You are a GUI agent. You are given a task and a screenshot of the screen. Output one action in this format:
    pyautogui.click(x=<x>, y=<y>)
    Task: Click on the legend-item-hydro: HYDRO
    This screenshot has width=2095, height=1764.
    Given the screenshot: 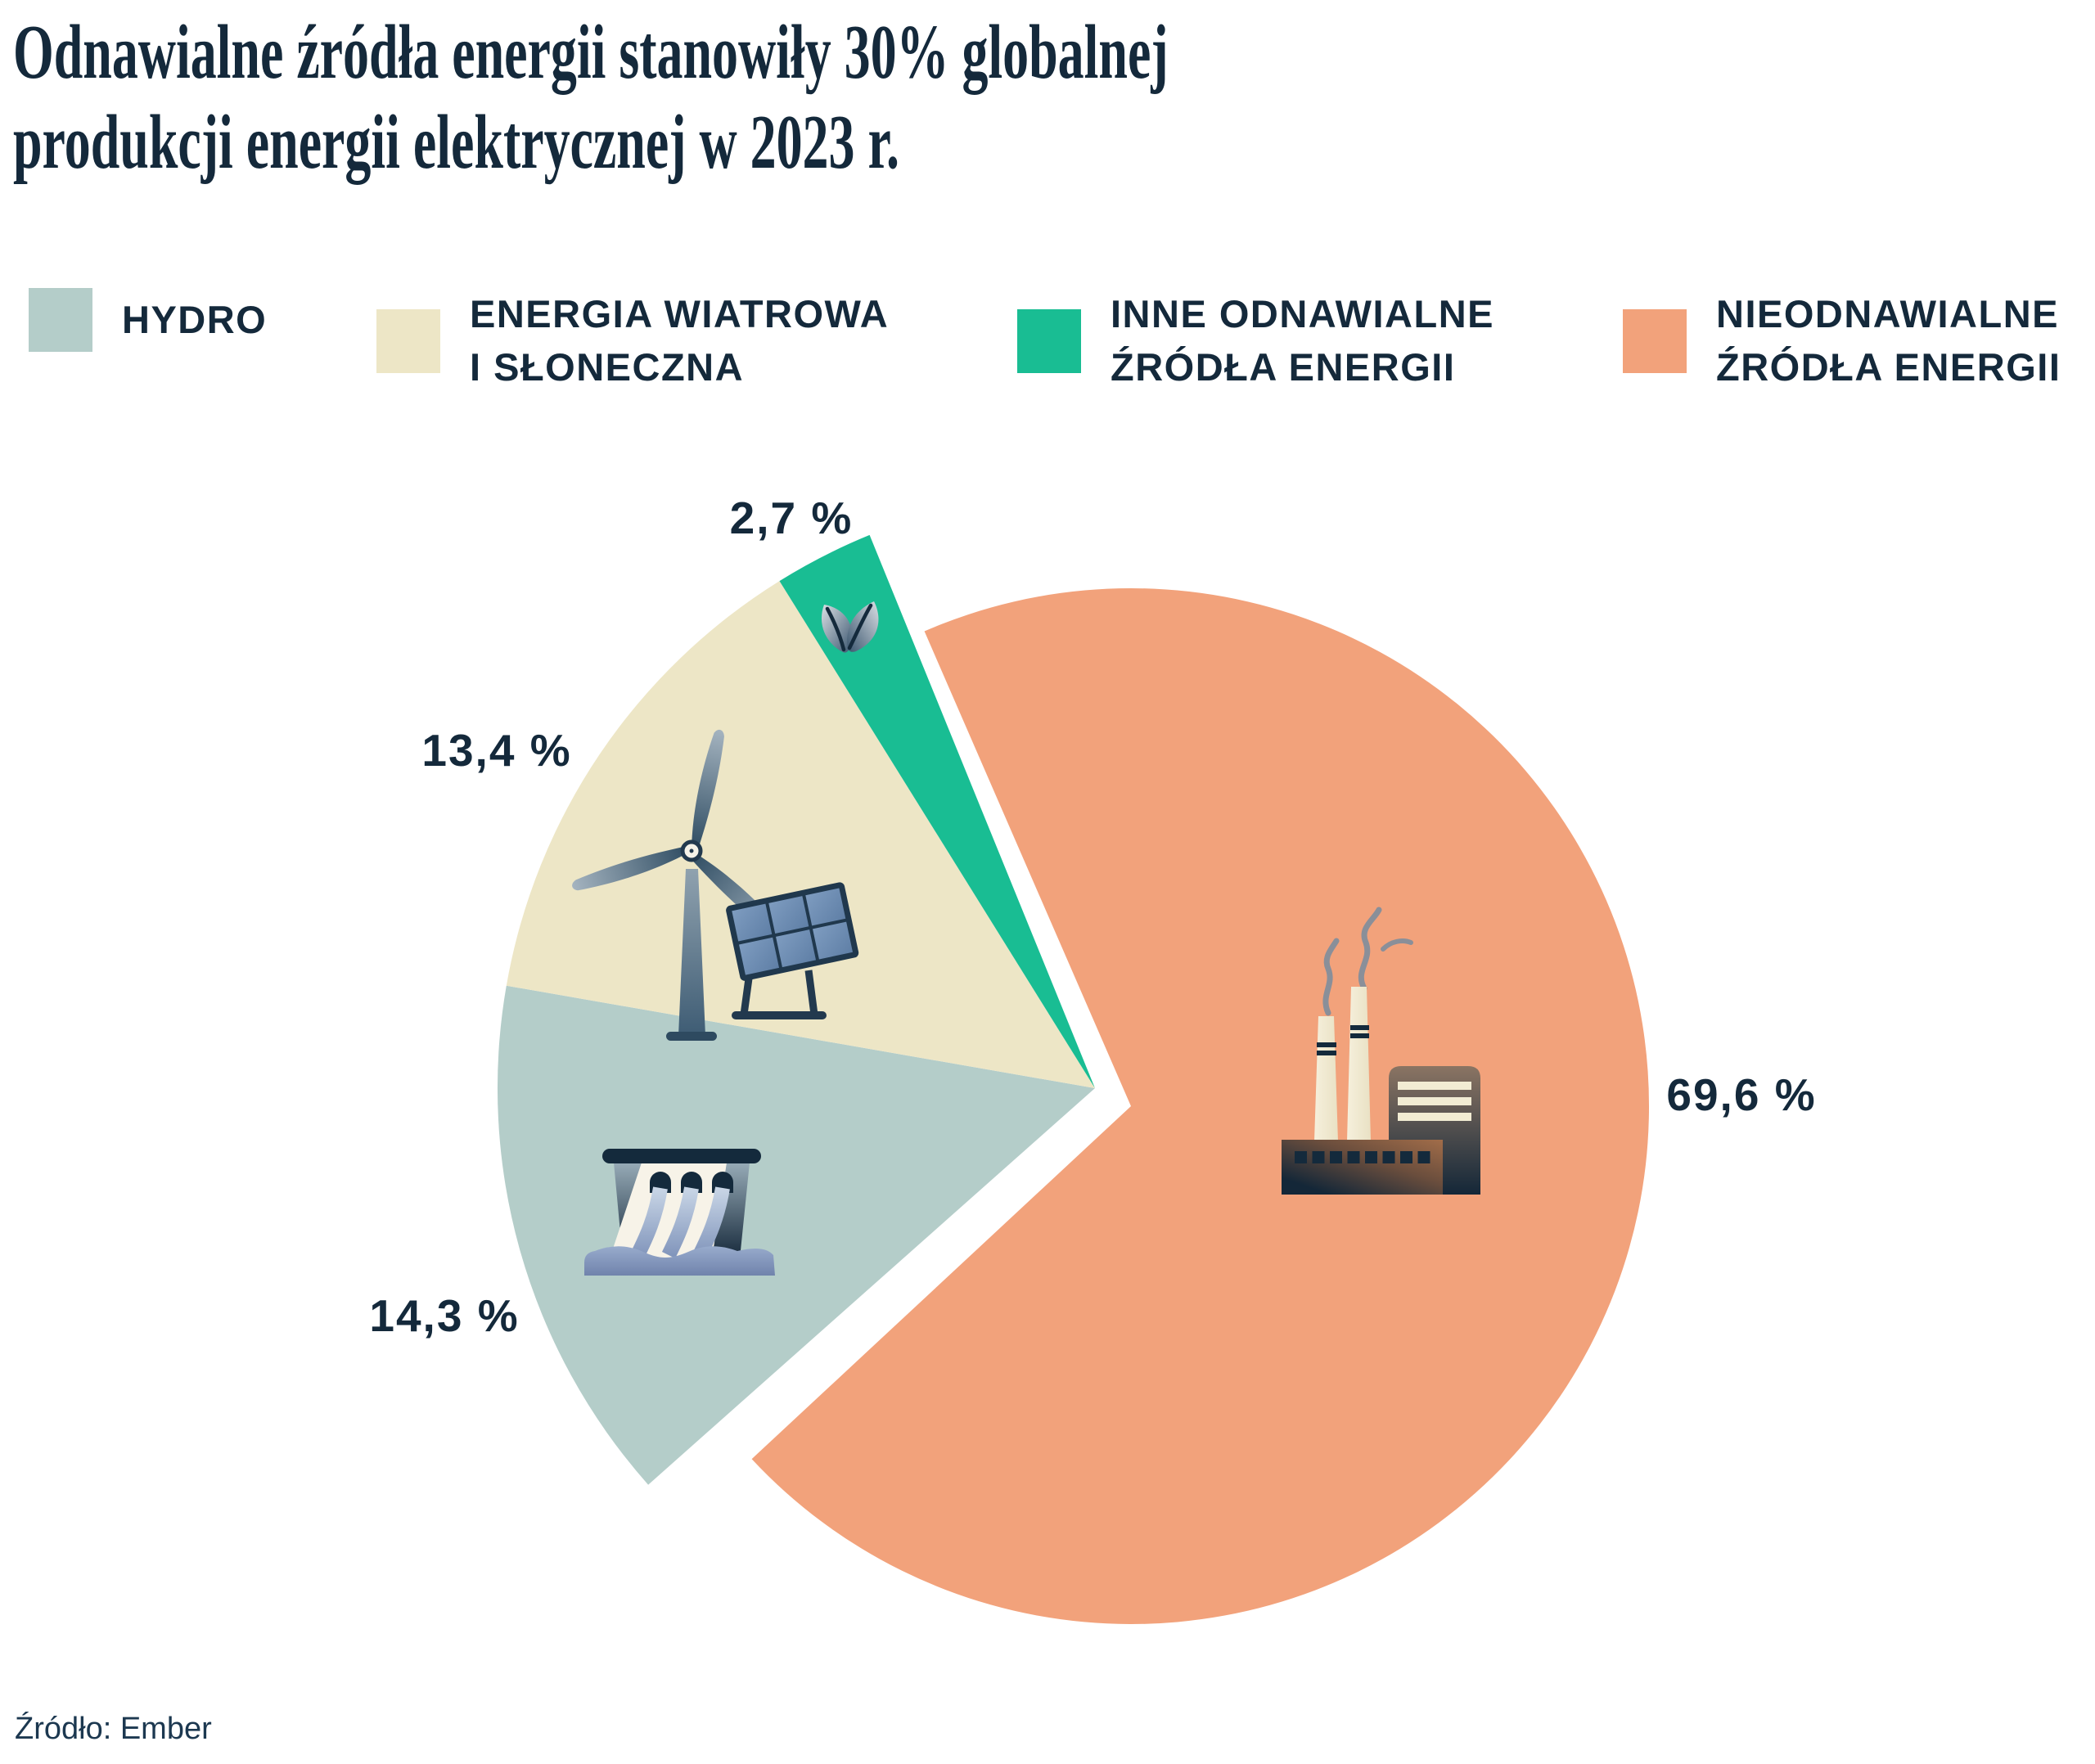 What is the action you would take?
    pyautogui.click(x=148, y=320)
    